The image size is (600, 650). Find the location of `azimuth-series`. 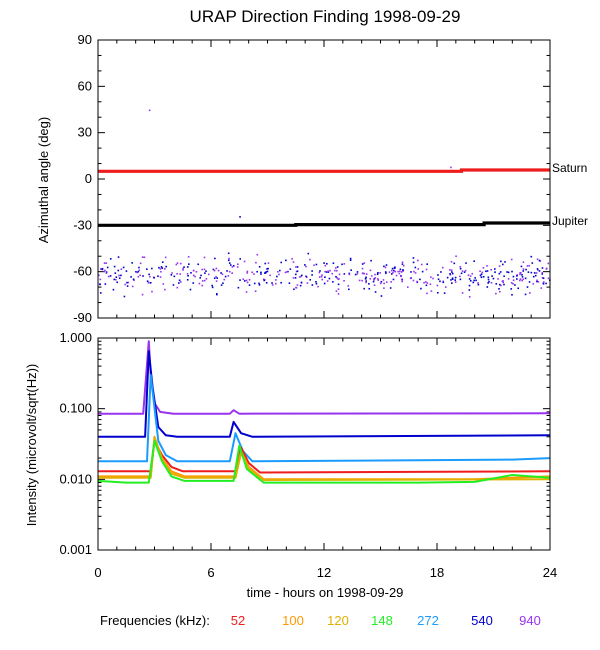

azimuth-series is located at coordinates (324, 197).